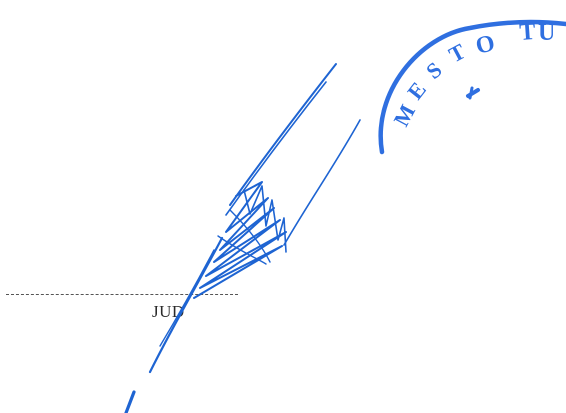 This screenshot has height=413, width=566. What do you see at coordinates (546, 33) in the screenshot?
I see `svg-text: U` at bounding box center [546, 33].